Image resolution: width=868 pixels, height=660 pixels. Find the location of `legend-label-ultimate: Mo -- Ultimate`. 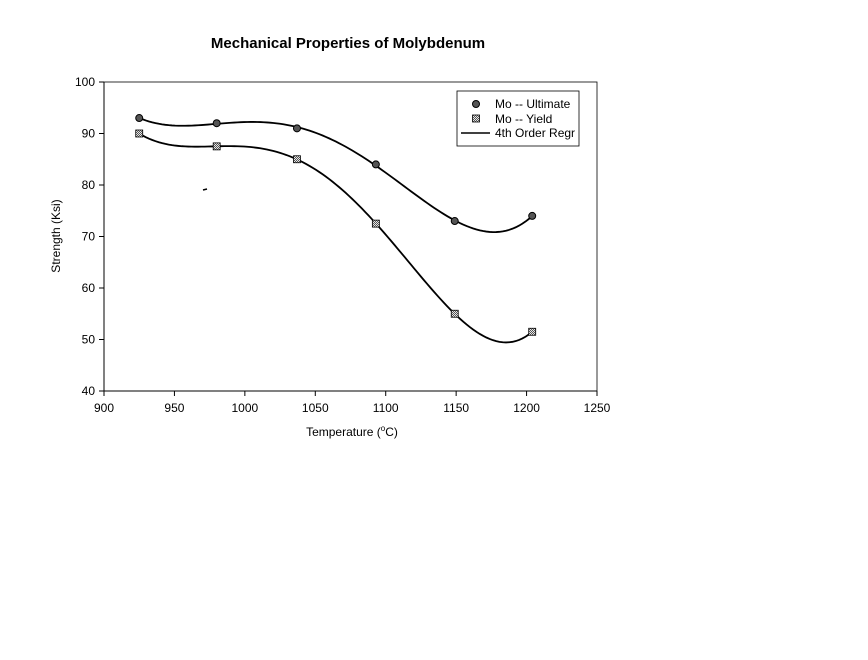

legend-label-ultimate: Mo -- Ultimate is located at coordinates (533, 104).